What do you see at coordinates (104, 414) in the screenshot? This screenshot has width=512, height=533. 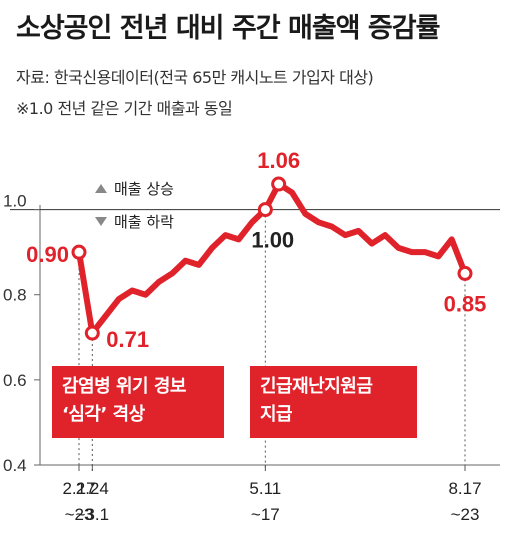 I see `annotation-text: ‘심각’ 격상` at bounding box center [104, 414].